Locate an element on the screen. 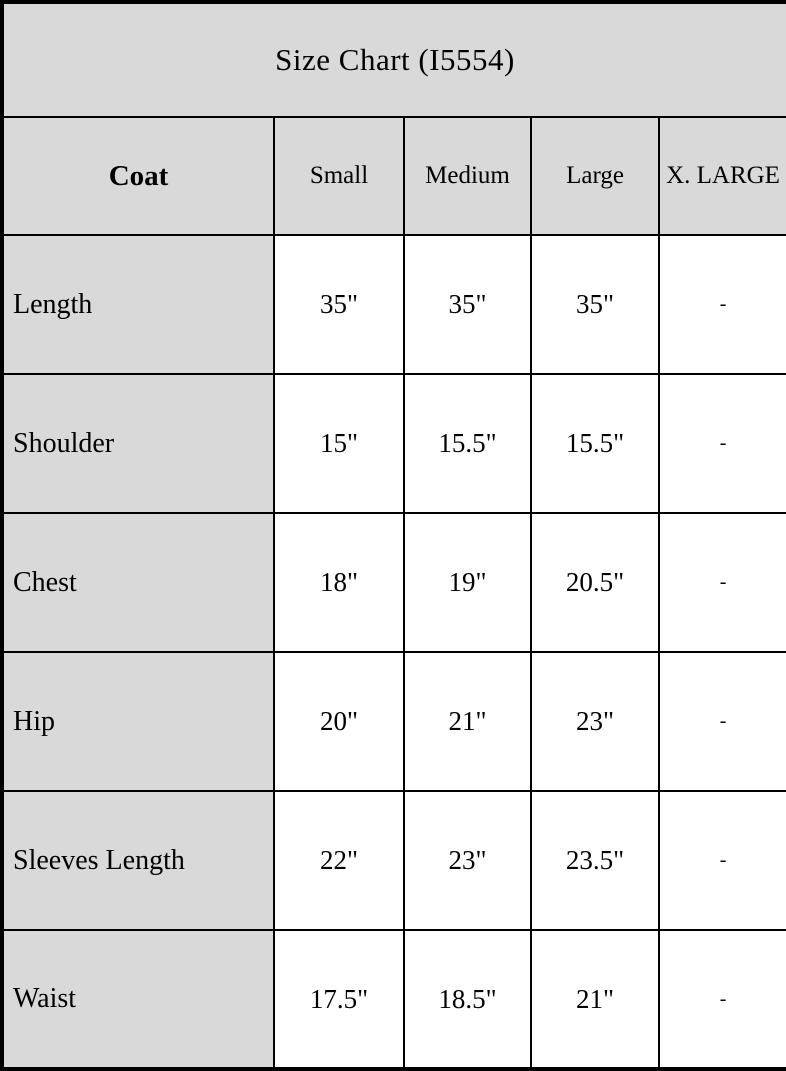  corner-header-coat: Coat is located at coordinates (138, 176).